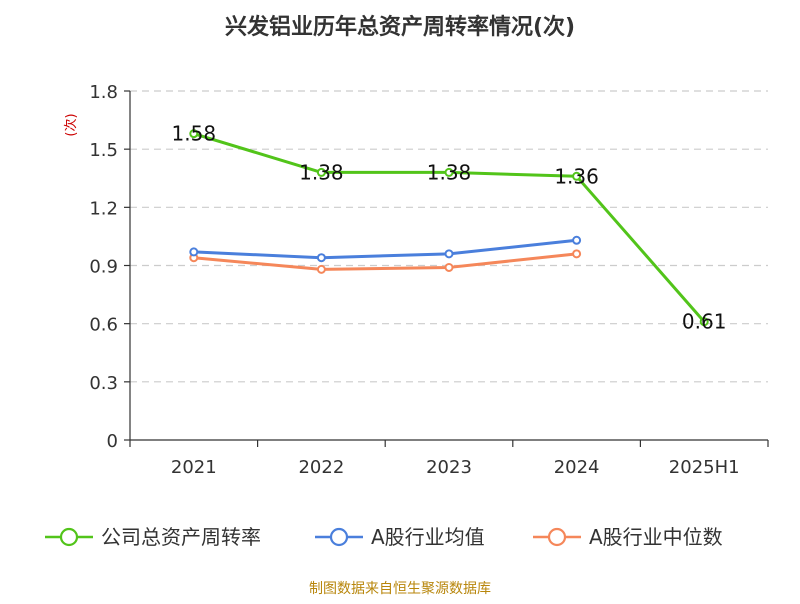  What do you see at coordinates (71, 124) in the screenshot?
I see `y-axis-unit-label: (次)` at bounding box center [71, 124].